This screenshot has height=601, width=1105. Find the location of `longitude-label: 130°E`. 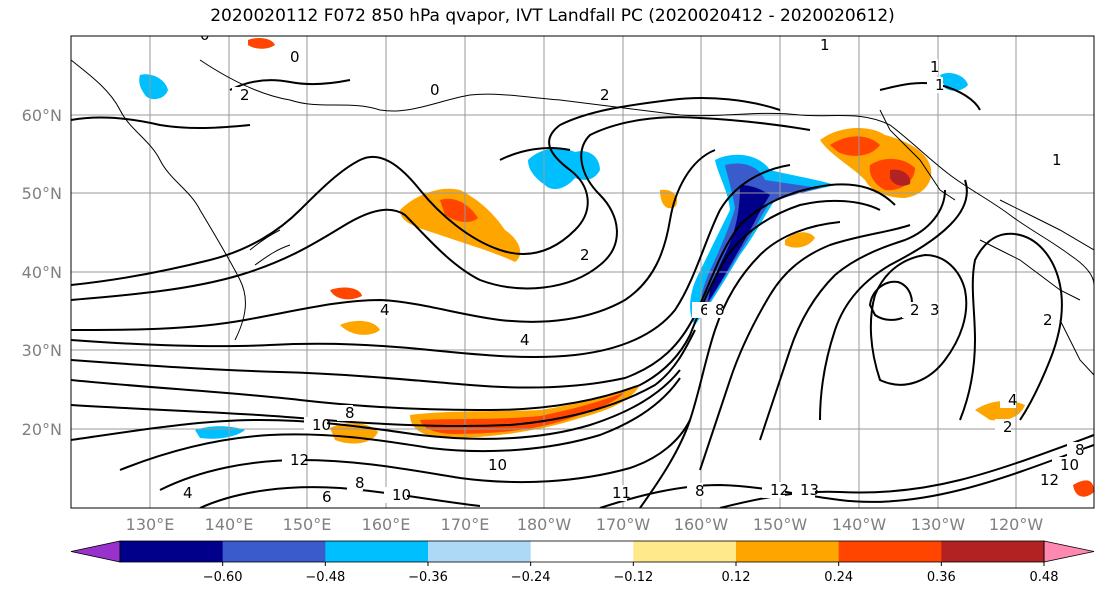

longitude-label: 130°E is located at coordinates (150, 524).